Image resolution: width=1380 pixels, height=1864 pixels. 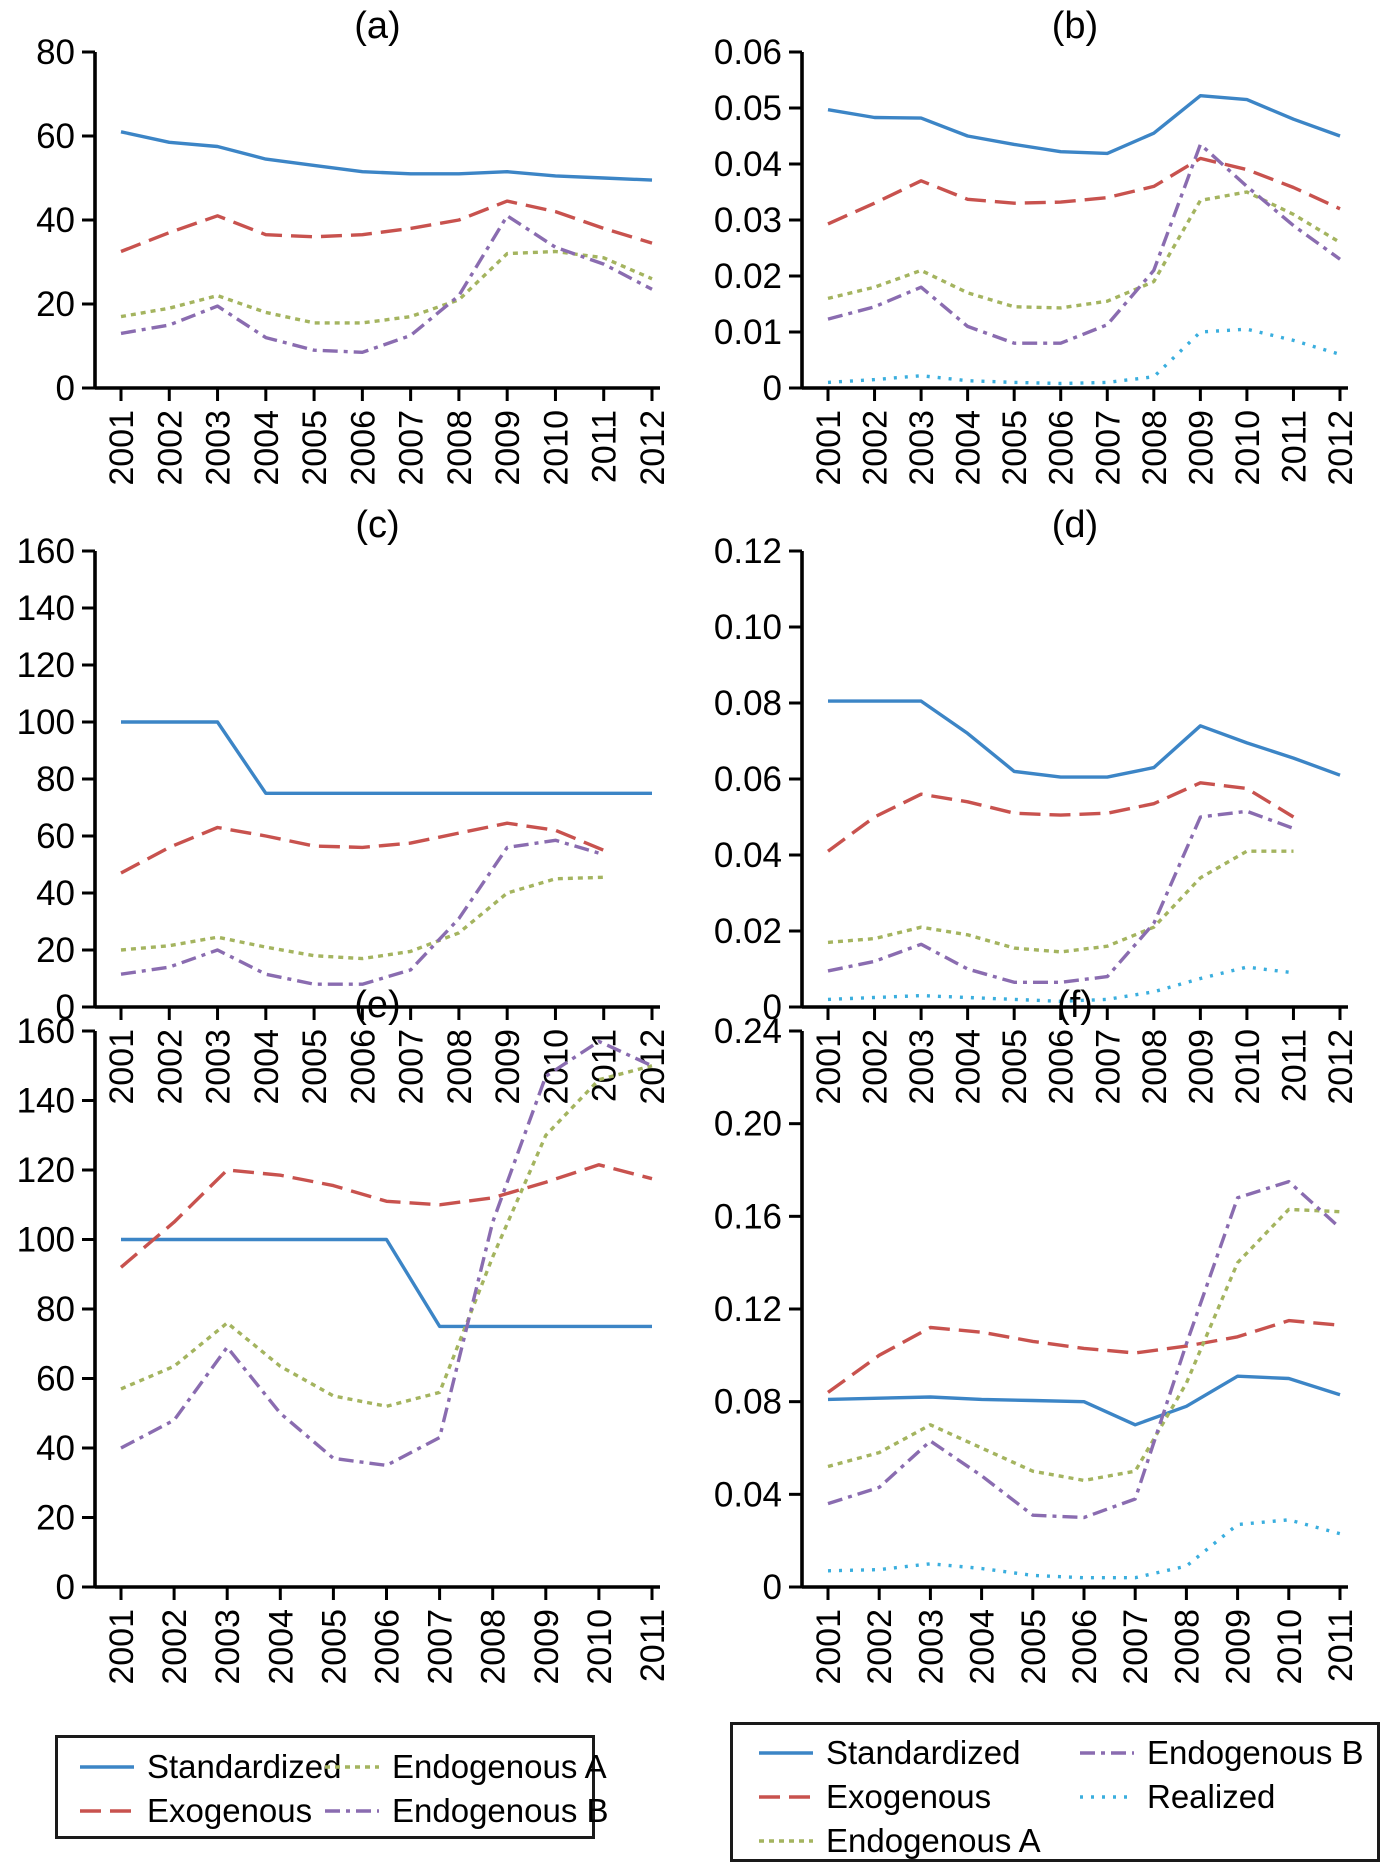 What do you see at coordinates (1107, 1753) in the screenshot?
I see `legend-line-sample-endogenous_b` at bounding box center [1107, 1753].